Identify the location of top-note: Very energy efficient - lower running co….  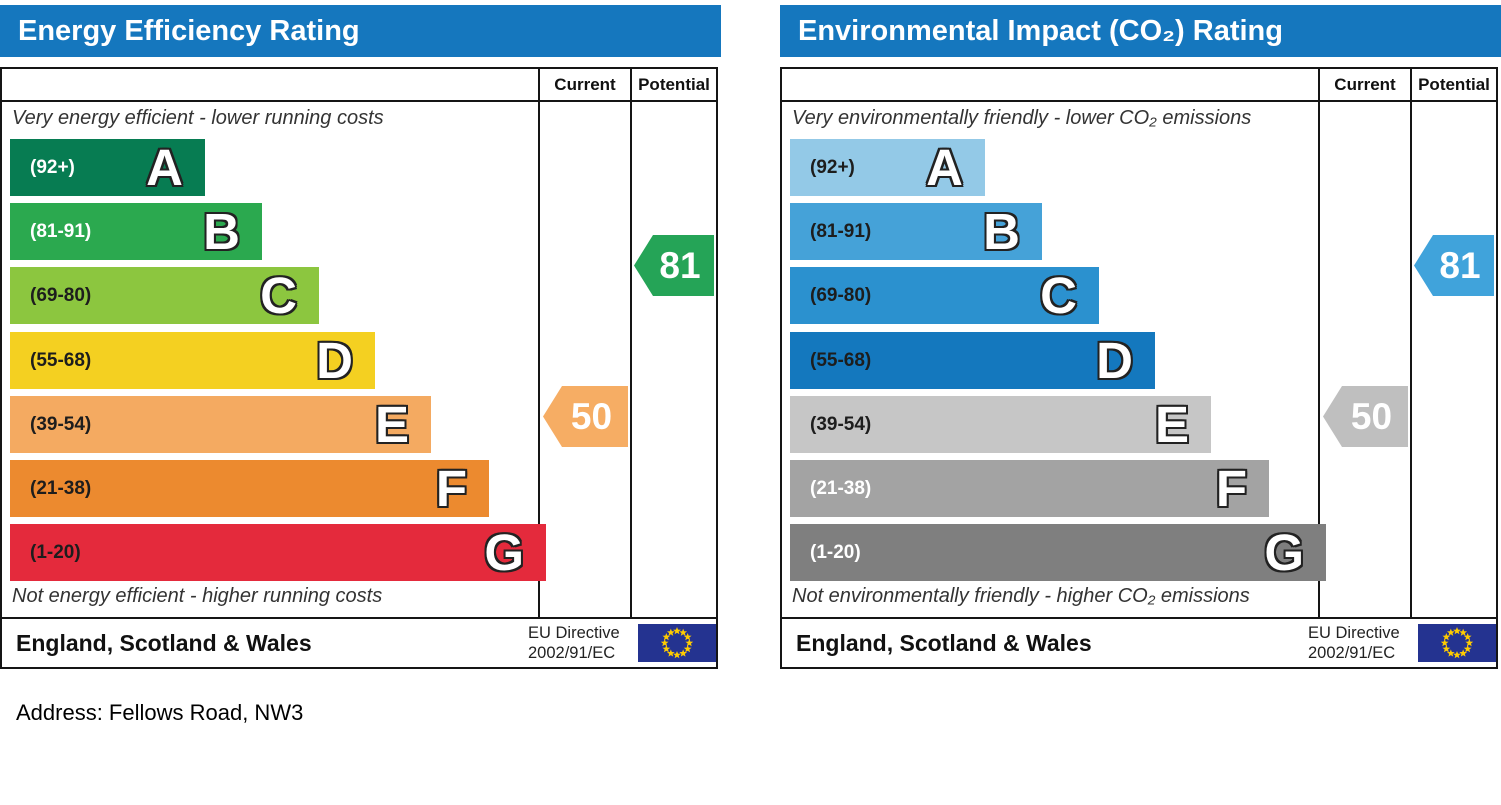
(198, 118).